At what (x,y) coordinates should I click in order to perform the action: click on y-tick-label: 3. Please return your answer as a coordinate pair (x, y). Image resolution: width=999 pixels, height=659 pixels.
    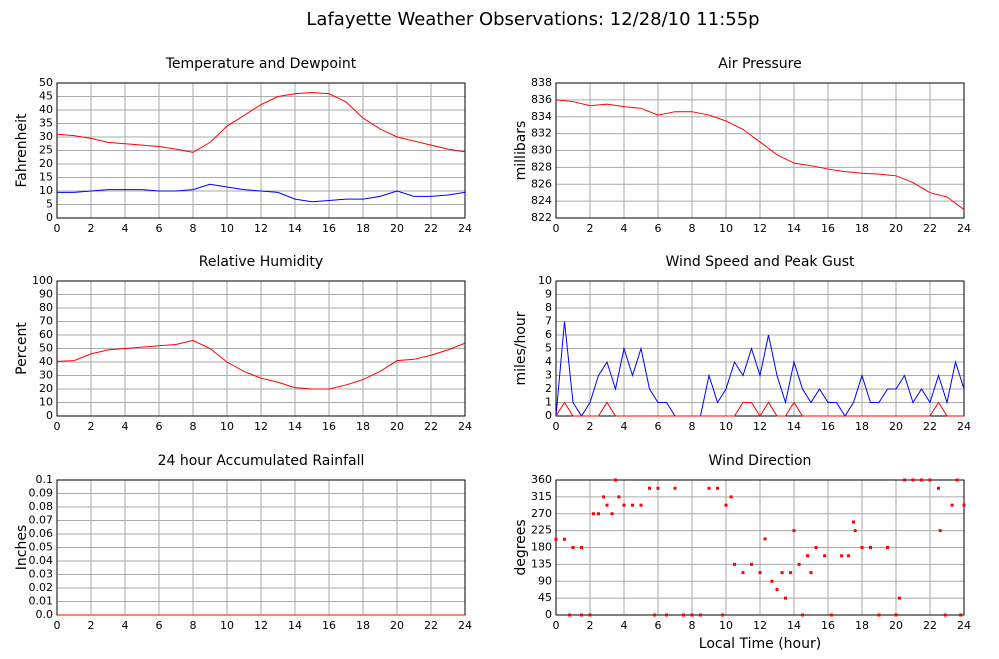
    Looking at the image, I should click on (548, 375).